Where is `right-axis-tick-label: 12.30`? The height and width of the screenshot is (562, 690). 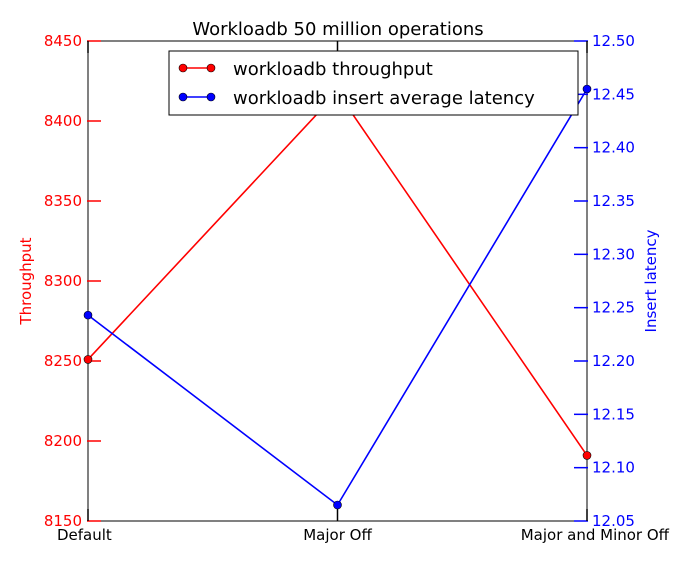
right-axis-tick-label: 12.30 is located at coordinates (613, 254).